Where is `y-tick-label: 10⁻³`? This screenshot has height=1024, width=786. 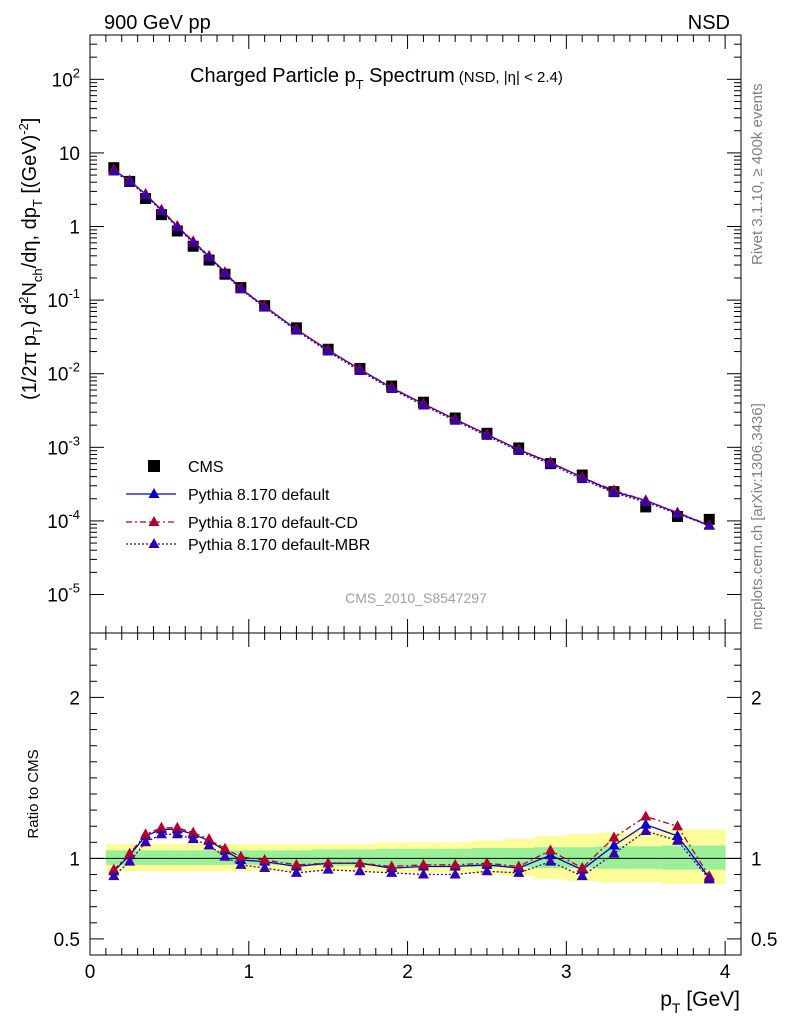
y-tick-label: 10⁻³ is located at coordinates (63, 446).